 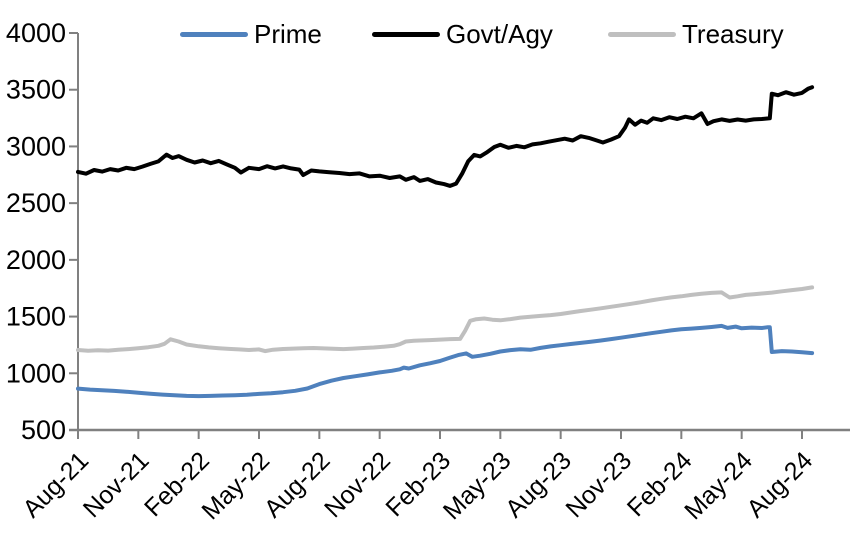 What do you see at coordinates (36, 146) in the screenshot?
I see `y-tick-label: 3000` at bounding box center [36, 146].